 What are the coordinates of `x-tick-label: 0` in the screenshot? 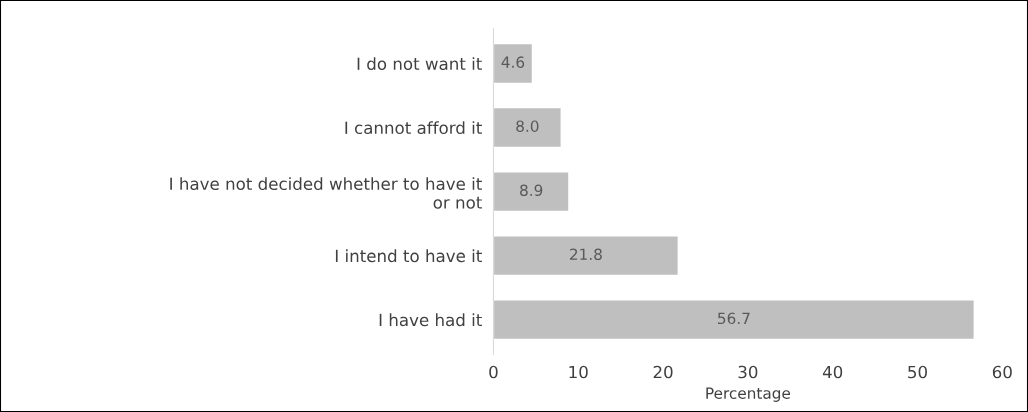 It's located at (493, 372).